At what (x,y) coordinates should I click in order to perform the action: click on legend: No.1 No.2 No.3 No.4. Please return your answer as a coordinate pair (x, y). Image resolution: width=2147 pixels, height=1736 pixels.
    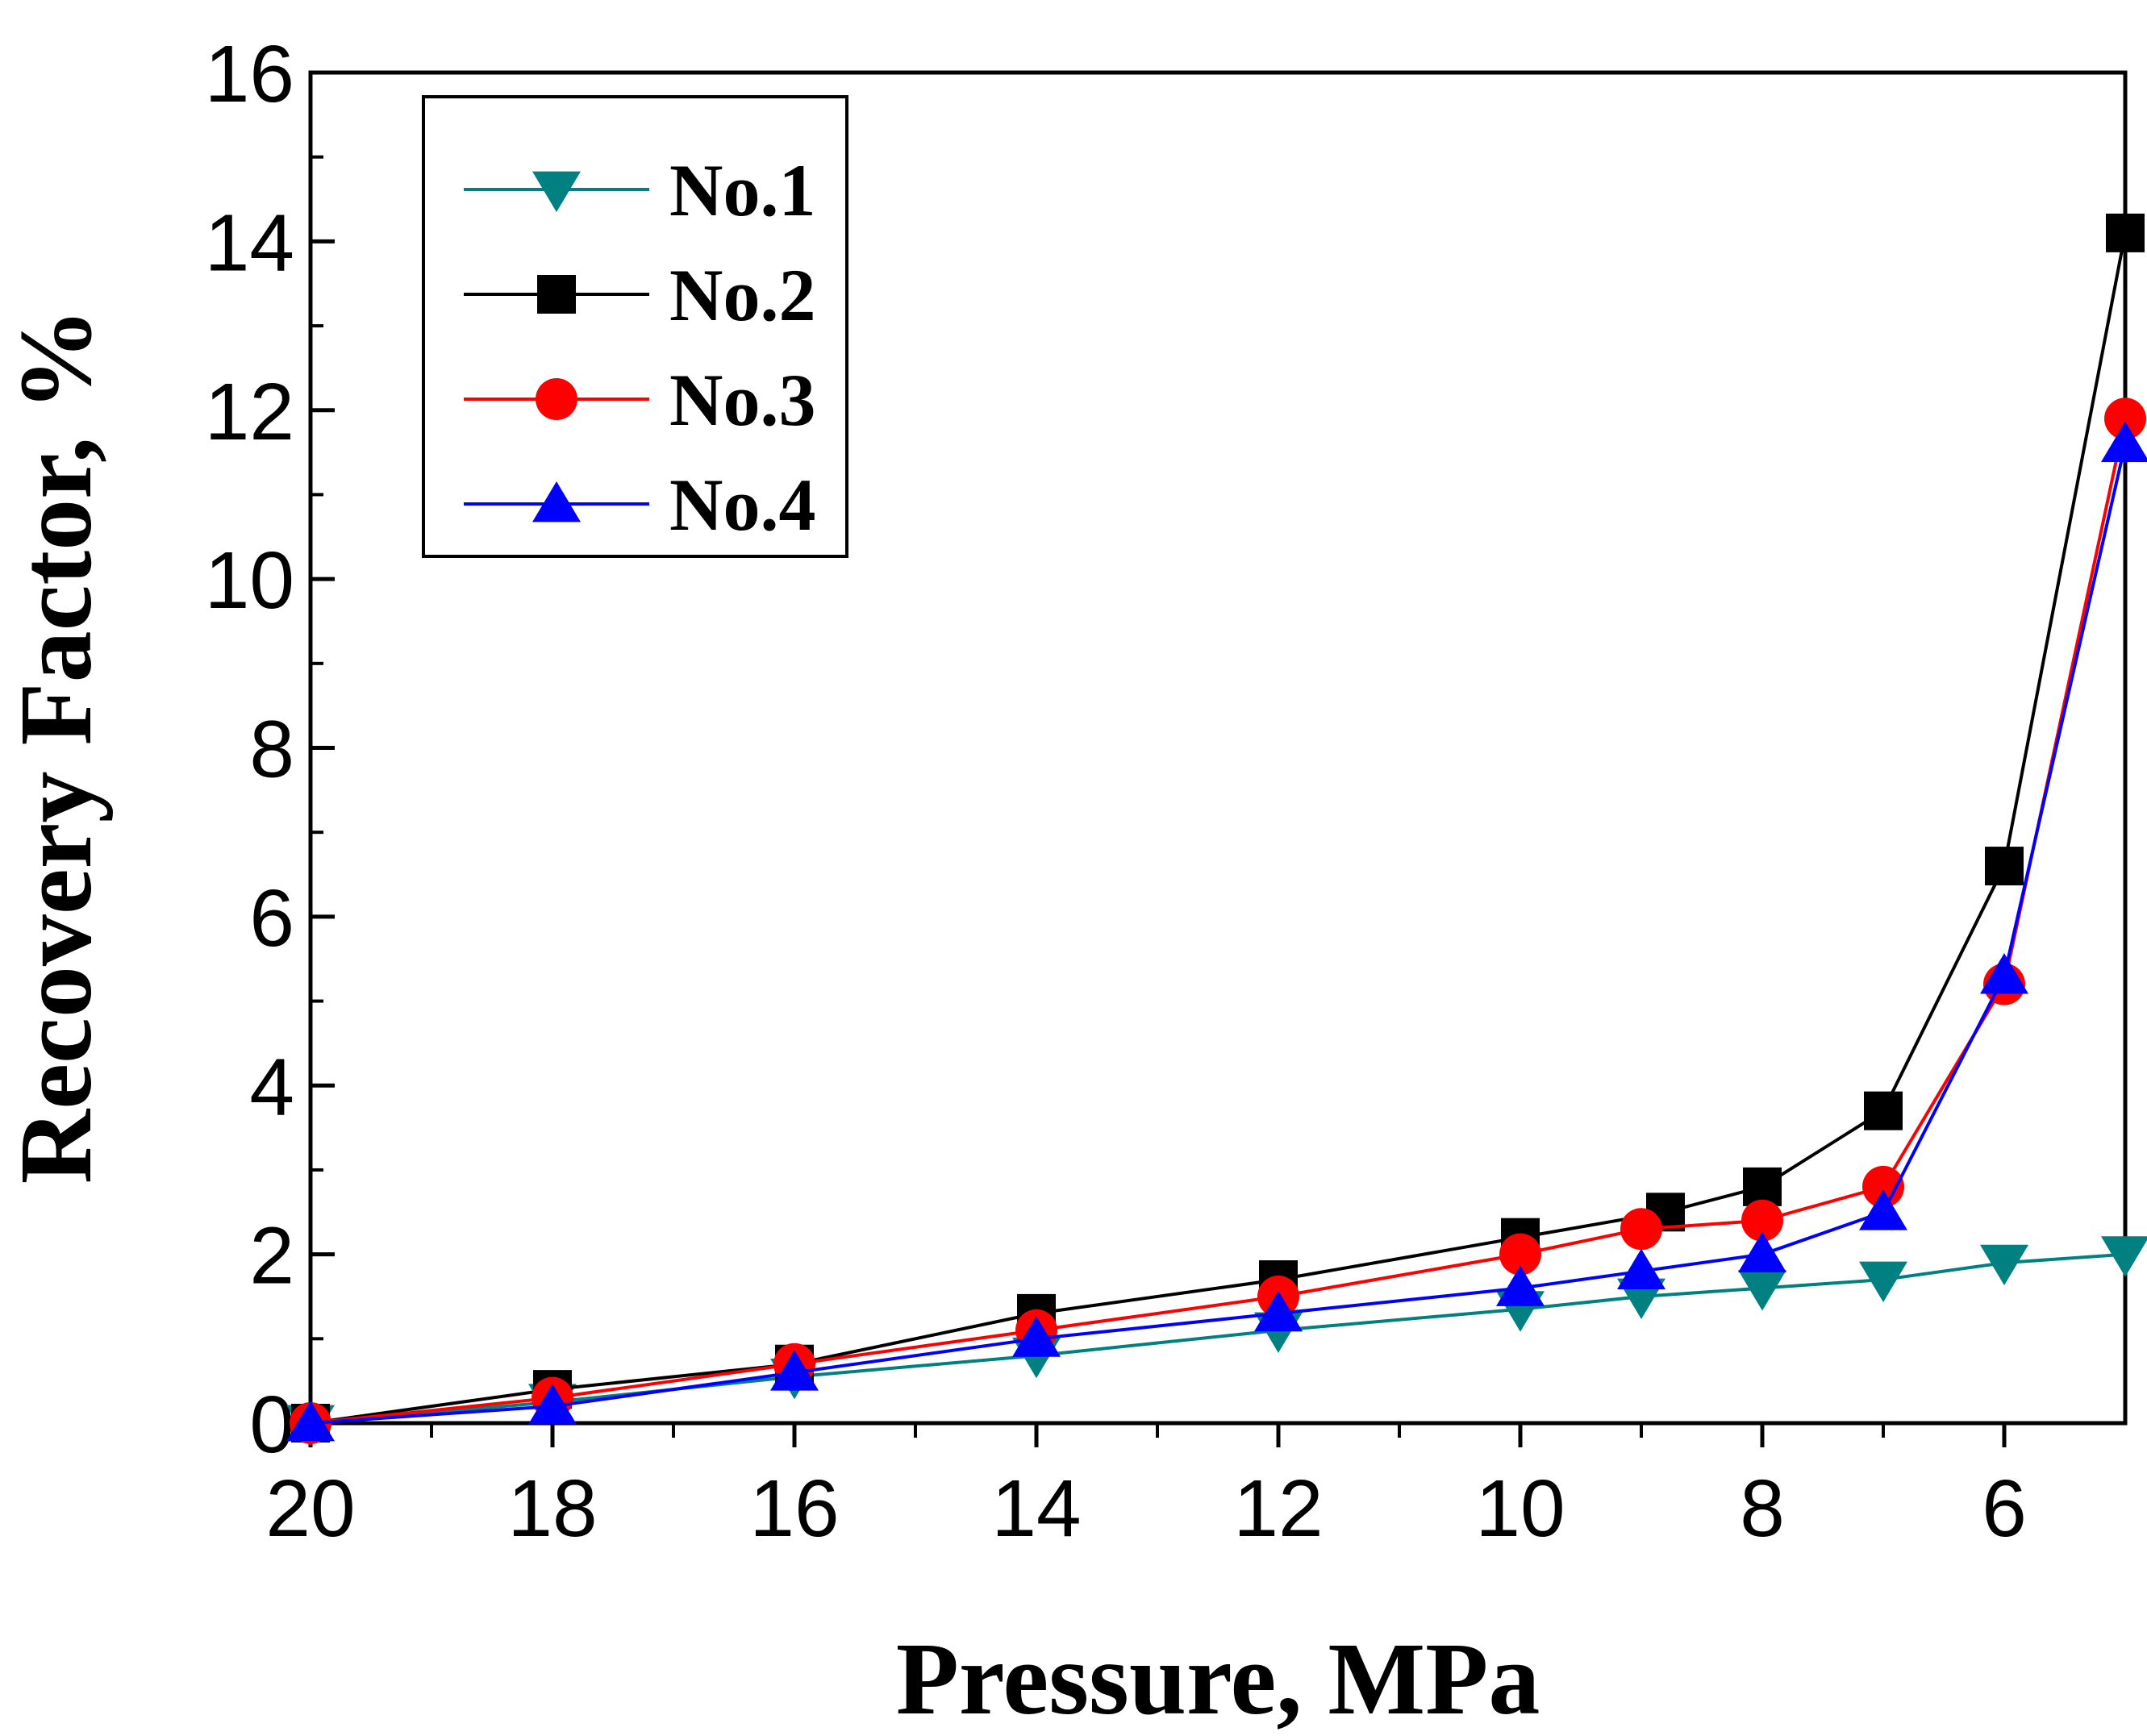
    Looking at the image, I should click on (635, 326).